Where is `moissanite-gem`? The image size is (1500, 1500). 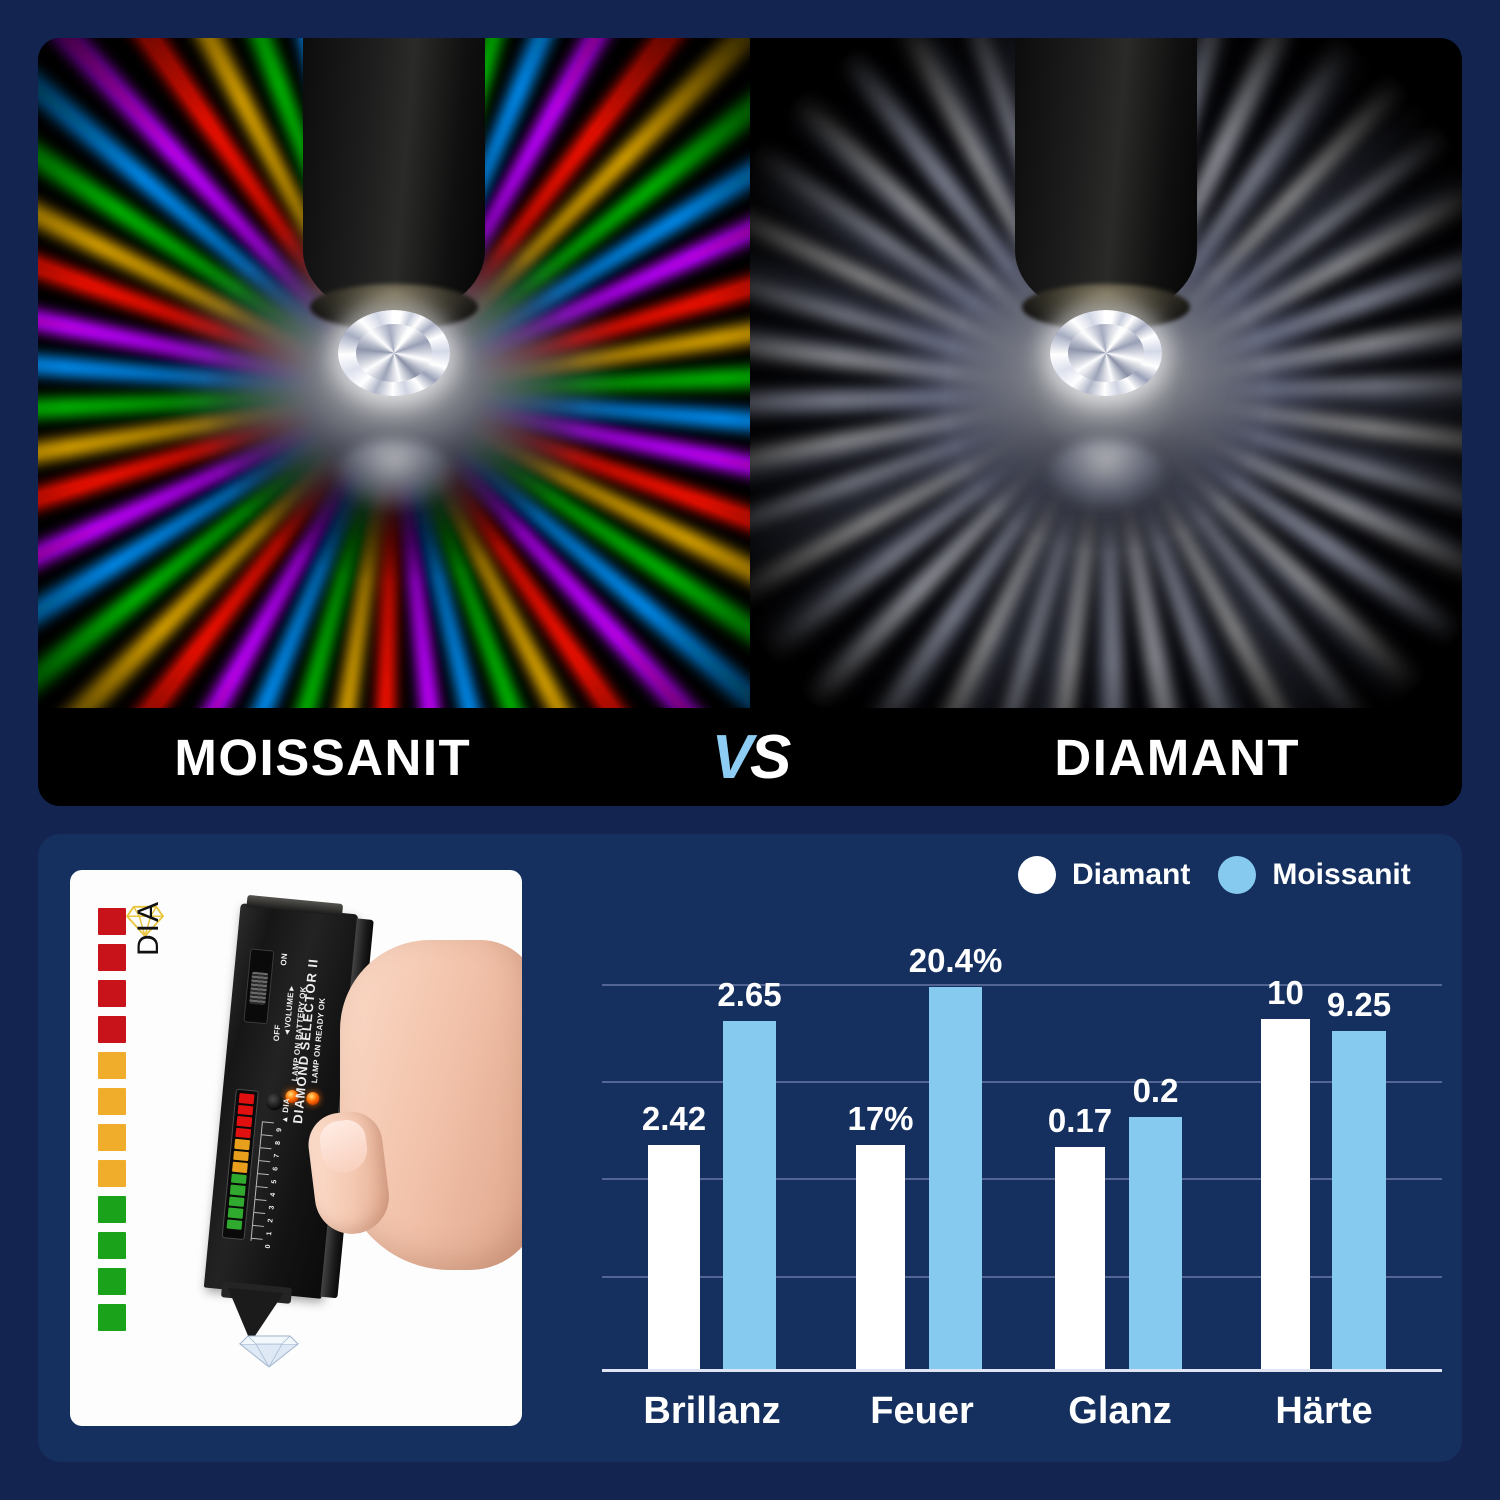 moissanite-gem is located at coordinates (394, 352).